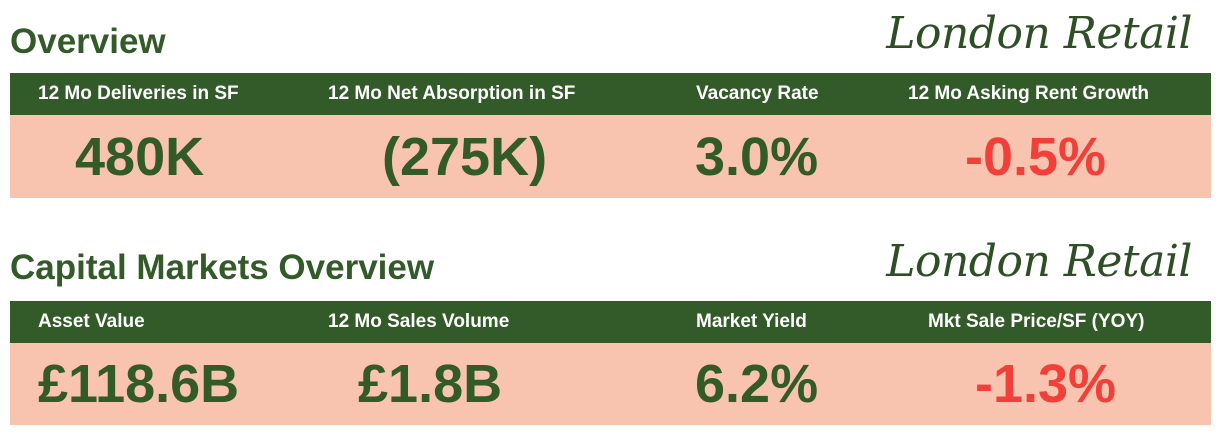 Image resolution: width=1222 pixels, height=444 pixels. Describe the element at coordinates (91, 321) in the screenshot. I see `capital-markets-header-asset-value: Asset Value` at that location.